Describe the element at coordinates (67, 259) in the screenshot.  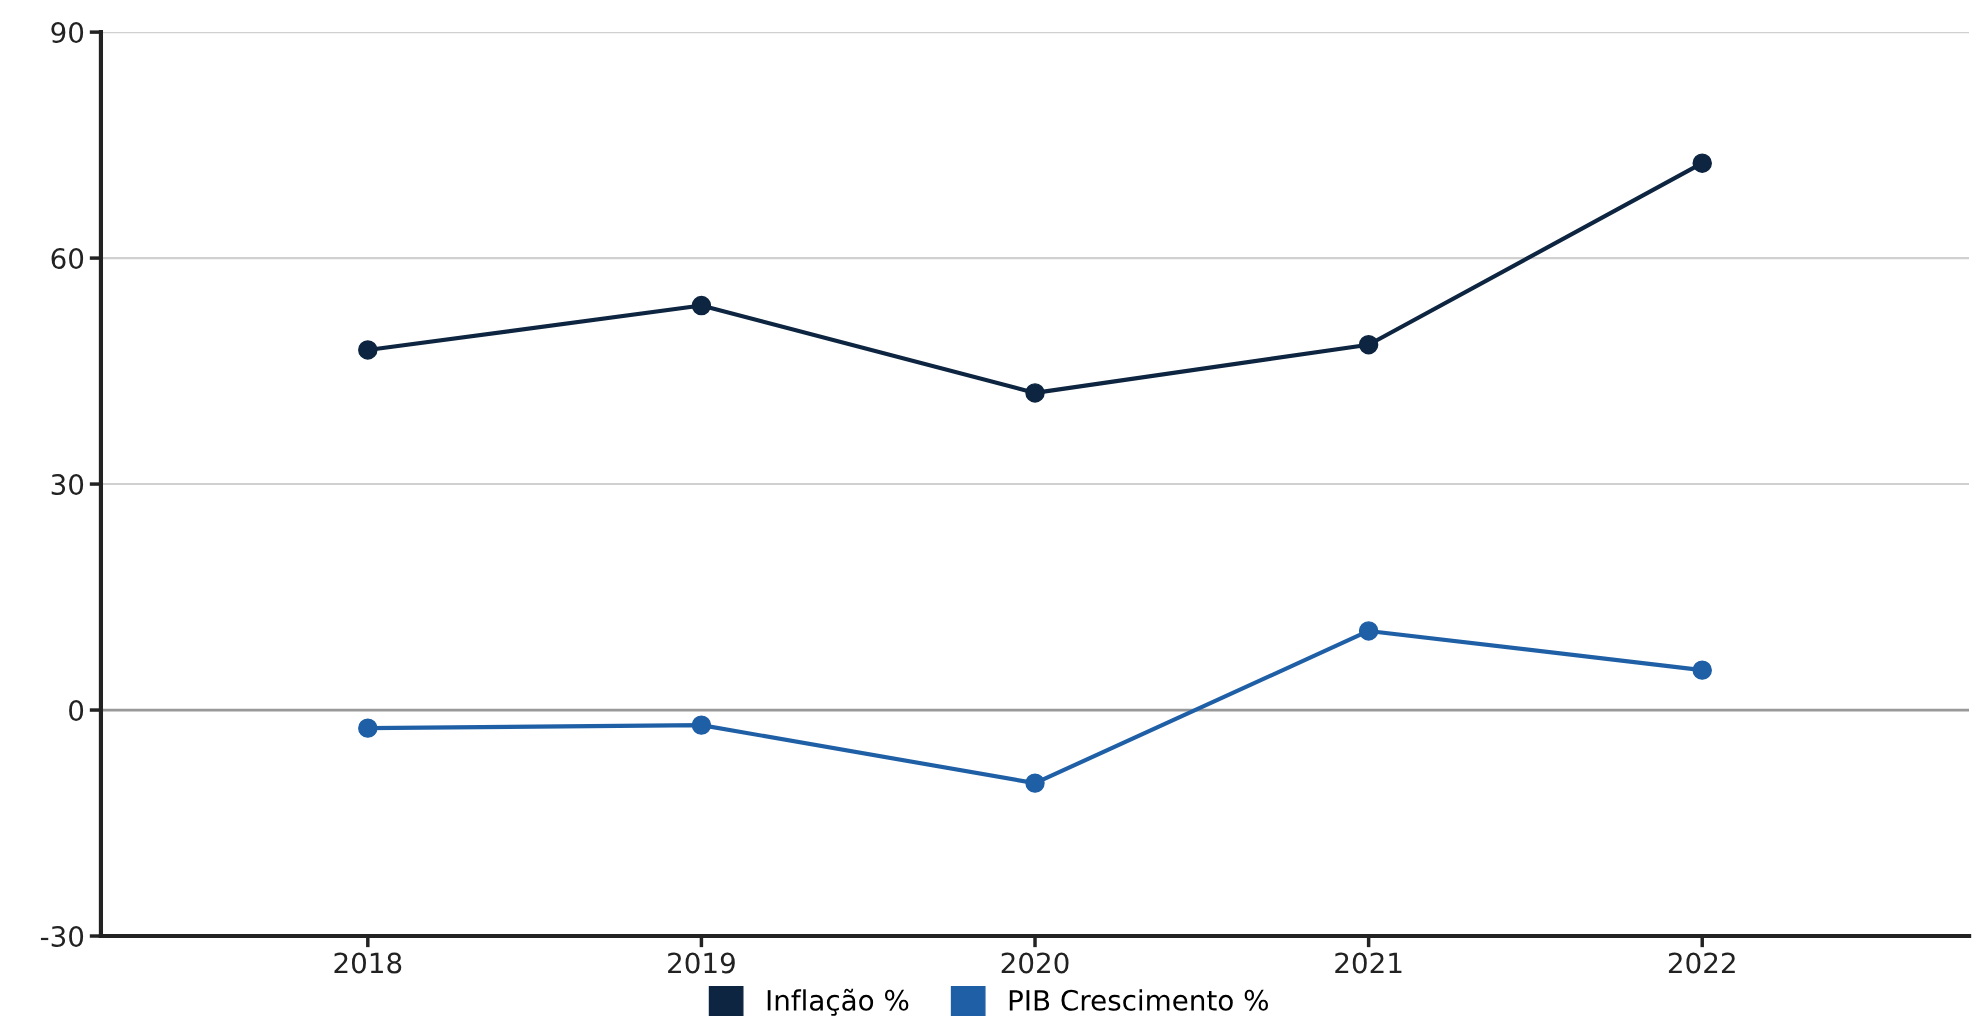
I see `y-tick-label: 60` at that location.